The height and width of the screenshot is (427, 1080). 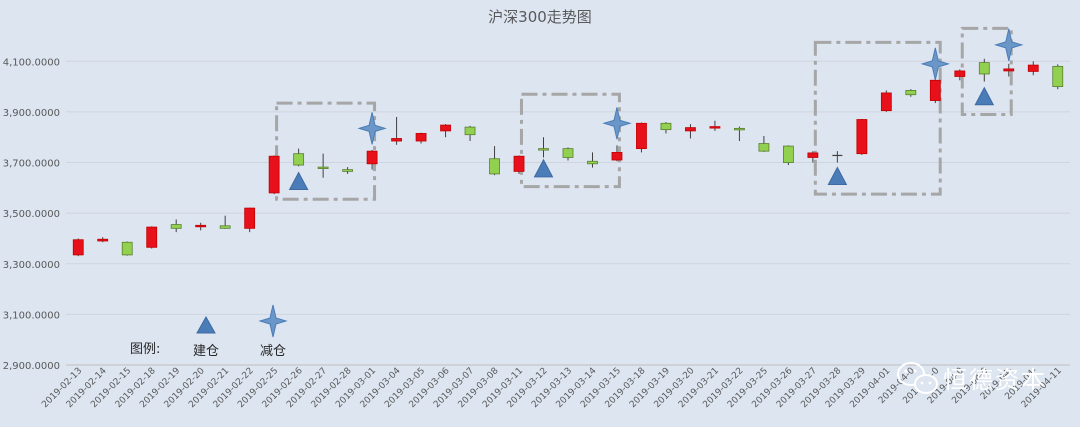 What do you see at coordinates (995, 380) in the screenshot?
I see `watermark-text: 恒德资本` at bounding box center [995, 380].